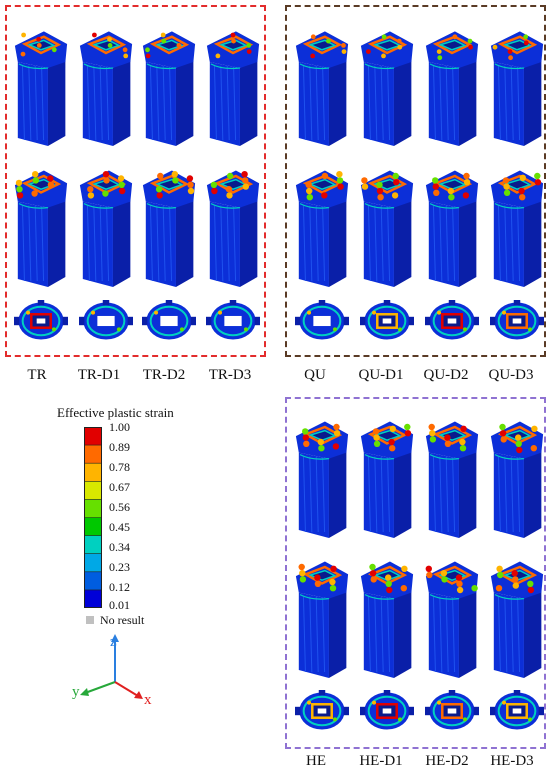  Describe the element at coordinates (119, 507) in the screenshot. I see `legend-tick-5: 0.56` at that location.